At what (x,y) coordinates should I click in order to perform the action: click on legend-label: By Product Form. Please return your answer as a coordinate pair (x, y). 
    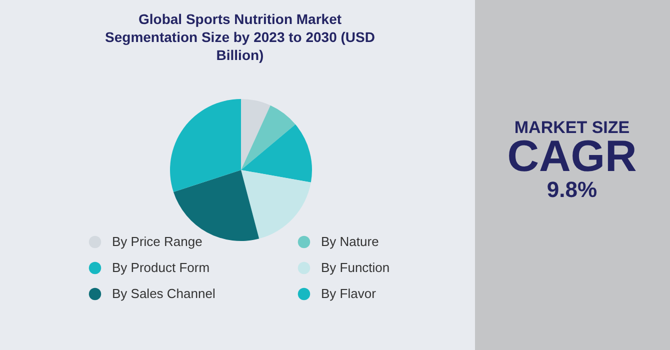
    Looking at the image, I should click on (161, 267).